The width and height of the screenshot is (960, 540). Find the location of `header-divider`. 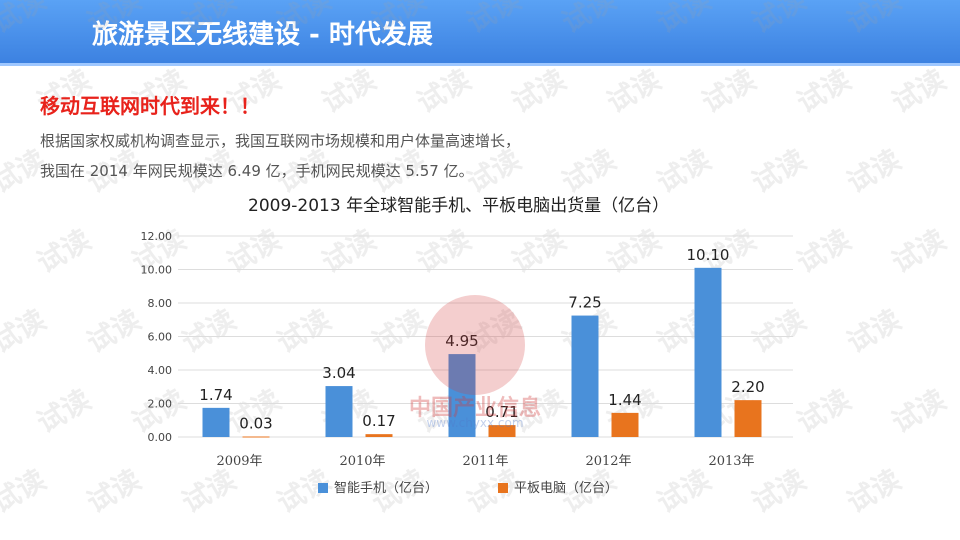

header-divider is located at coordinates (480, 64).